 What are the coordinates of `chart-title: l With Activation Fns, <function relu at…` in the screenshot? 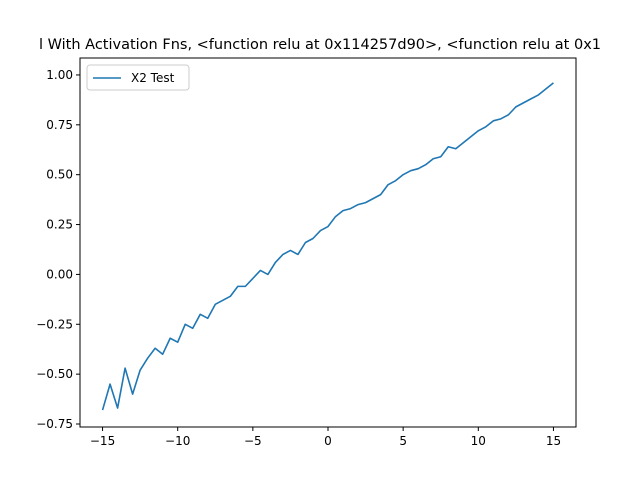 It's located at (320, 45).